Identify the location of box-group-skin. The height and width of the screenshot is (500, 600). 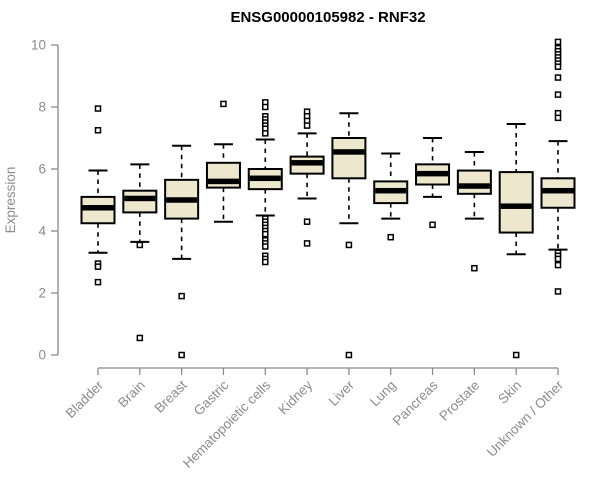
(516, 241).